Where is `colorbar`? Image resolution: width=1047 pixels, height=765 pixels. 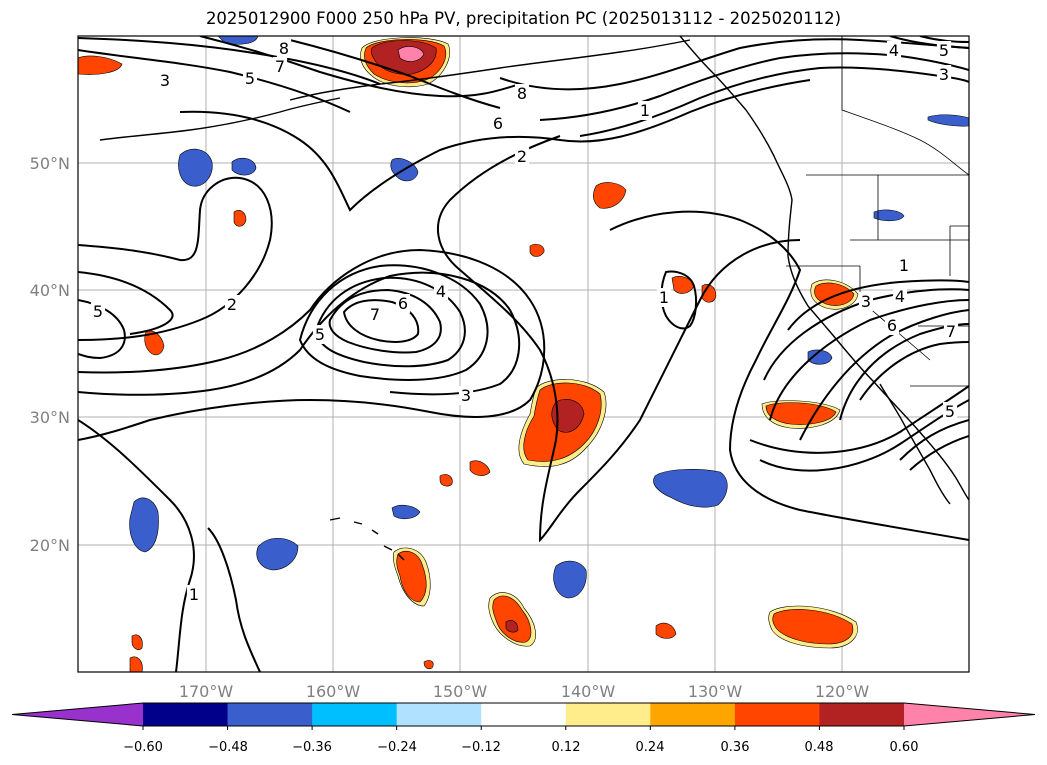 colorbar is located at coordinates (523, 716).